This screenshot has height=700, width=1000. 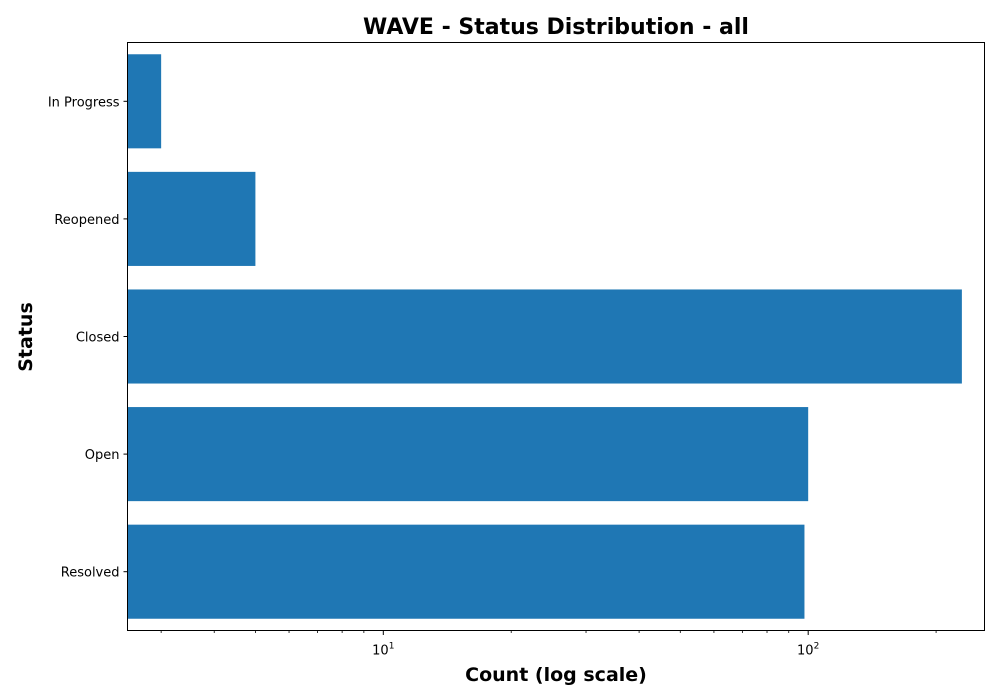 I want to click on bar-in-progress, so click(x=144, y=101).